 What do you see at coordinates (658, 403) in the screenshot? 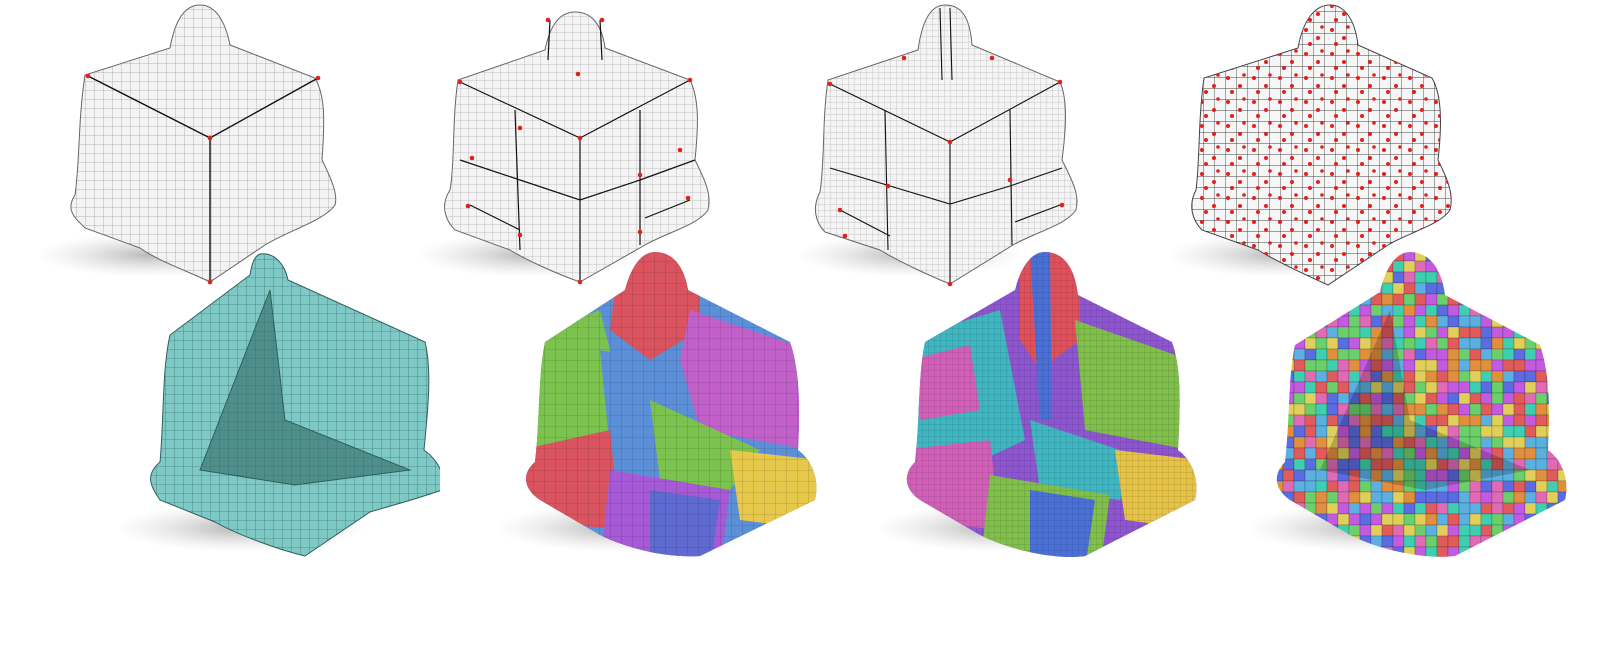
I see `cutaway-patch-mesh` at bounding box center [658, 403].